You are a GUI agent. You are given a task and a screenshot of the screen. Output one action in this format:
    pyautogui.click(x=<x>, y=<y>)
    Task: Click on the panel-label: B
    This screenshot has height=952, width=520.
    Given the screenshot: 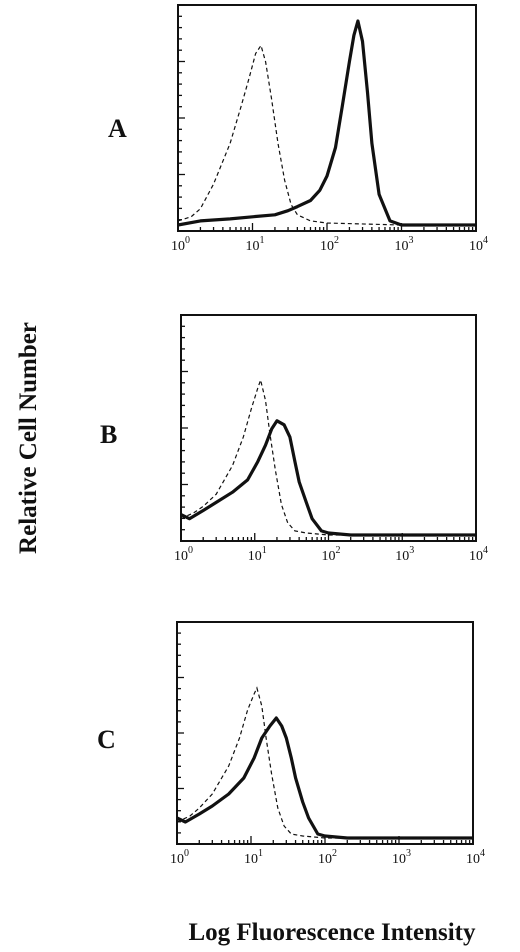 What is the action you would take?
    pyautogui.click(x=108, y=434)
    